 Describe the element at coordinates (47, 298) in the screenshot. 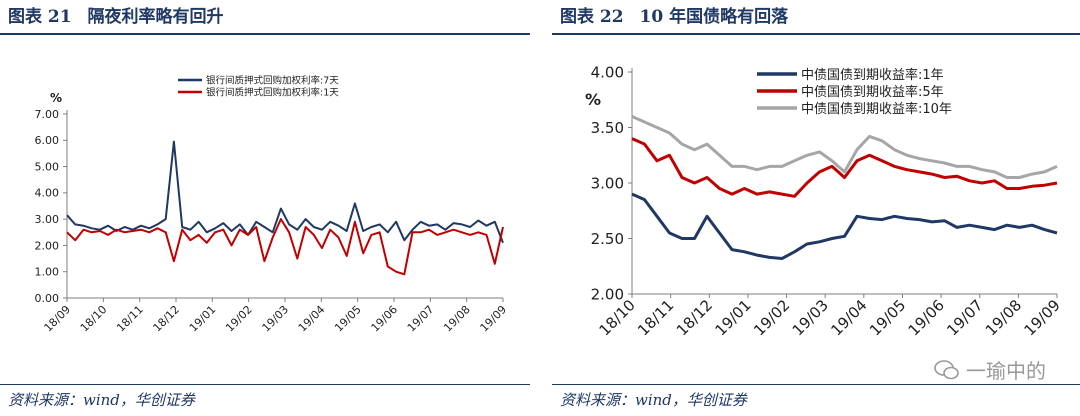

I see `y-tick-label: 0.00` at that location.